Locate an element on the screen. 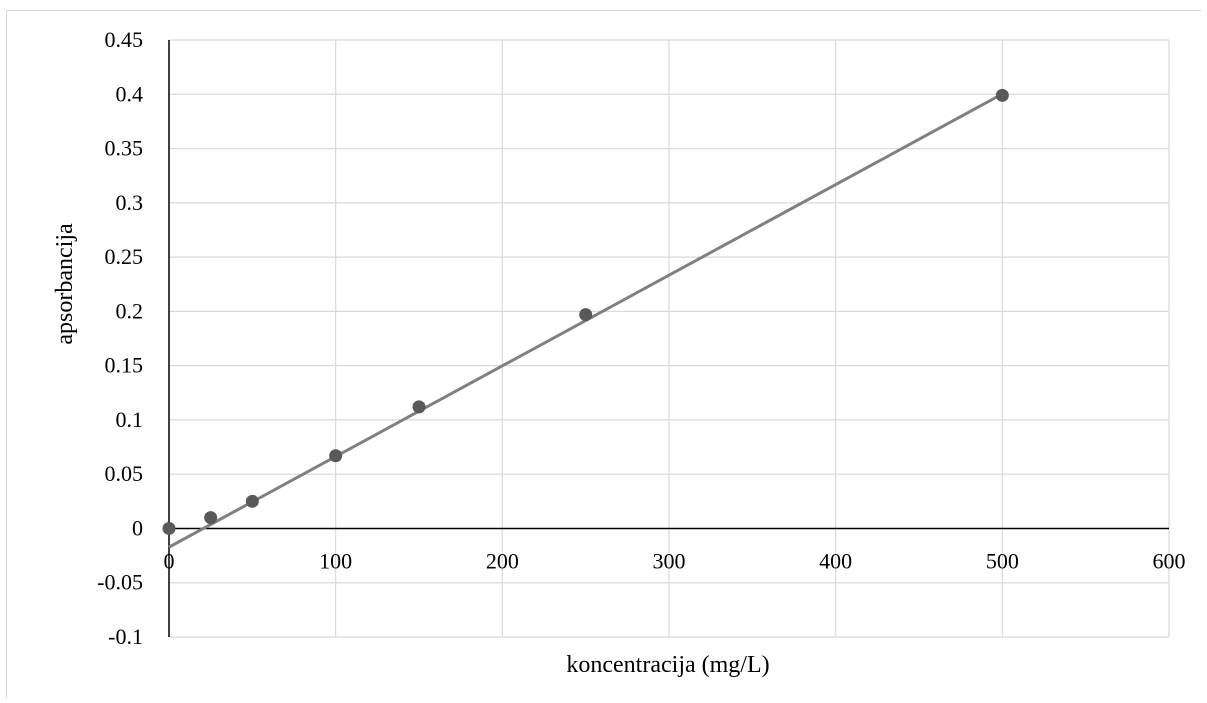  x-tick-label: 100 is located at coordinates (335, 560).